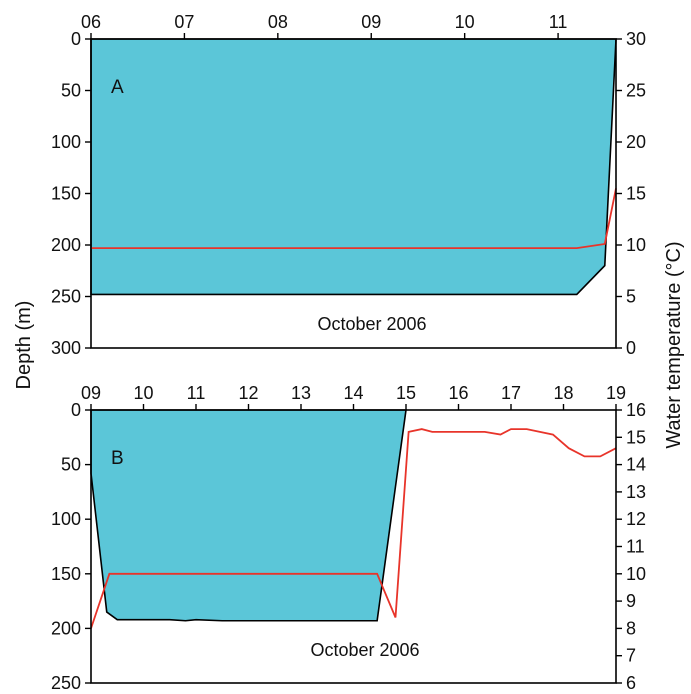 This screenshot has height=694, width=691. I want to click on x-tick-label: 08, so click(278, 22).